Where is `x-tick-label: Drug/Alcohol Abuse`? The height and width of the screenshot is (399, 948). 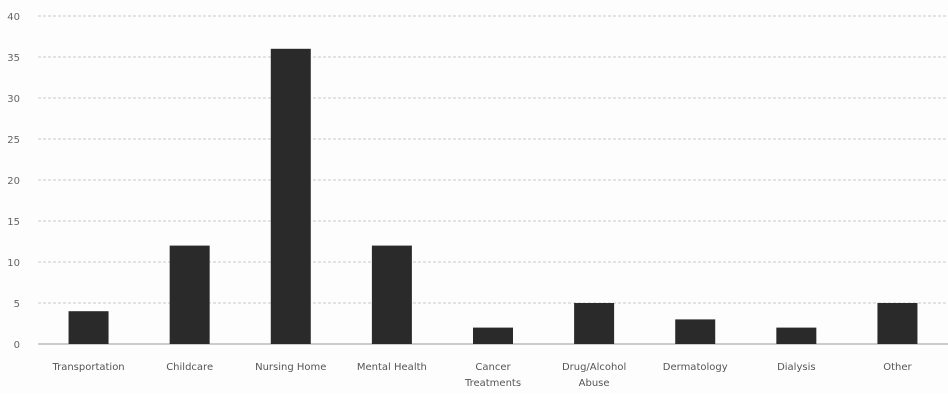 x-tick-label: Drug/Alcohol Abuse is located at coordinates (594, 375).